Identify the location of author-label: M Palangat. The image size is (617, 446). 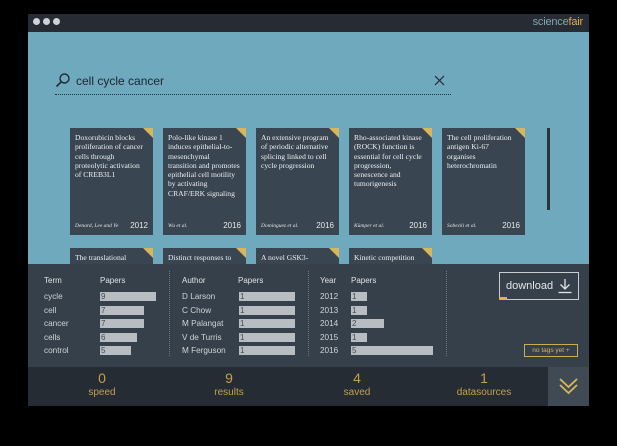
(203, 323).